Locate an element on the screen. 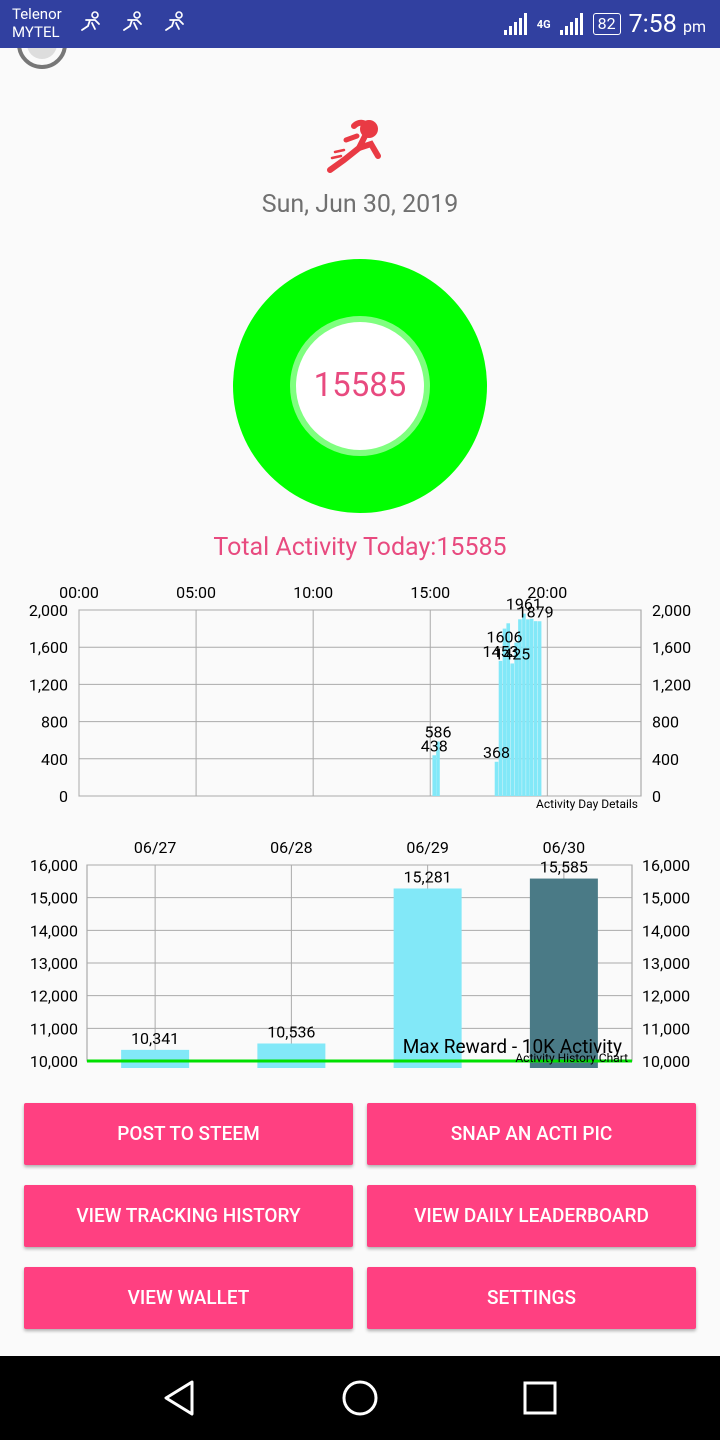 Image resolution: width=720 pixels, height=1440 pixels. bar-value-label: 10,341 is located at coordinates (155, 1038).